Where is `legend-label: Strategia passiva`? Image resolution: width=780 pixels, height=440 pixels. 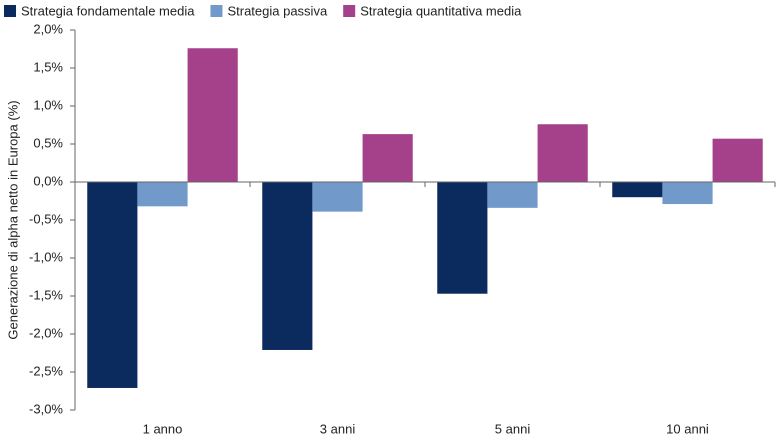
legend-label: Strategia passiva is located at coordinates (277, 10).